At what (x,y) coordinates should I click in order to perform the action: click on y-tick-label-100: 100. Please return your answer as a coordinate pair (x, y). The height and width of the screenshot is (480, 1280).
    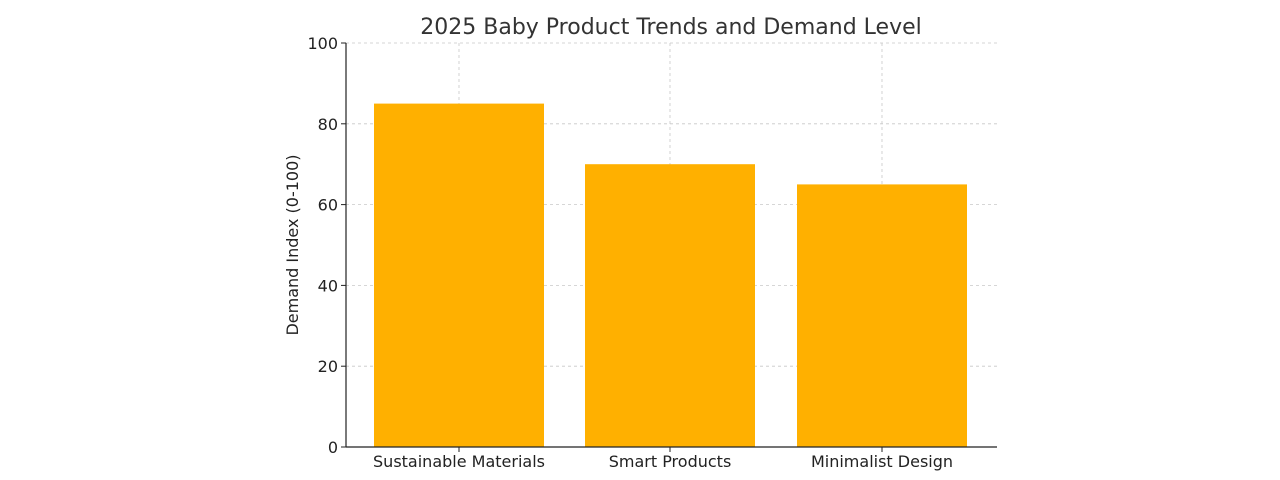
    Looking at the image, I should click on (322, 43).